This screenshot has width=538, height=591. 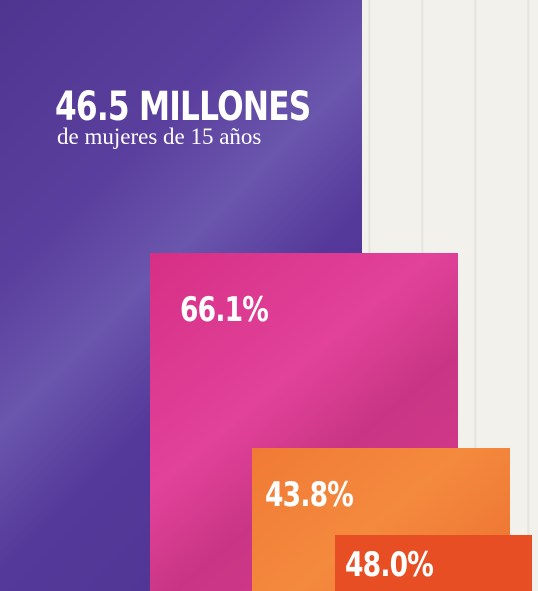 What do you see at coordinates (389, 565) in the screenshot?
I see `block-label: 48.0%` at bounding box center [389, 565].